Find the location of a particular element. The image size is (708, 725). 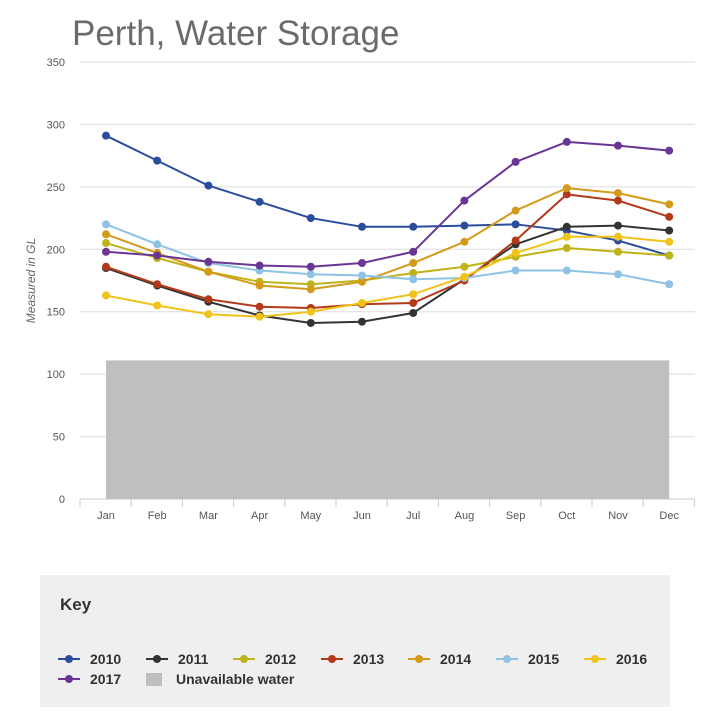

x-tick-label: Nov is located at coordinates (618, 516).